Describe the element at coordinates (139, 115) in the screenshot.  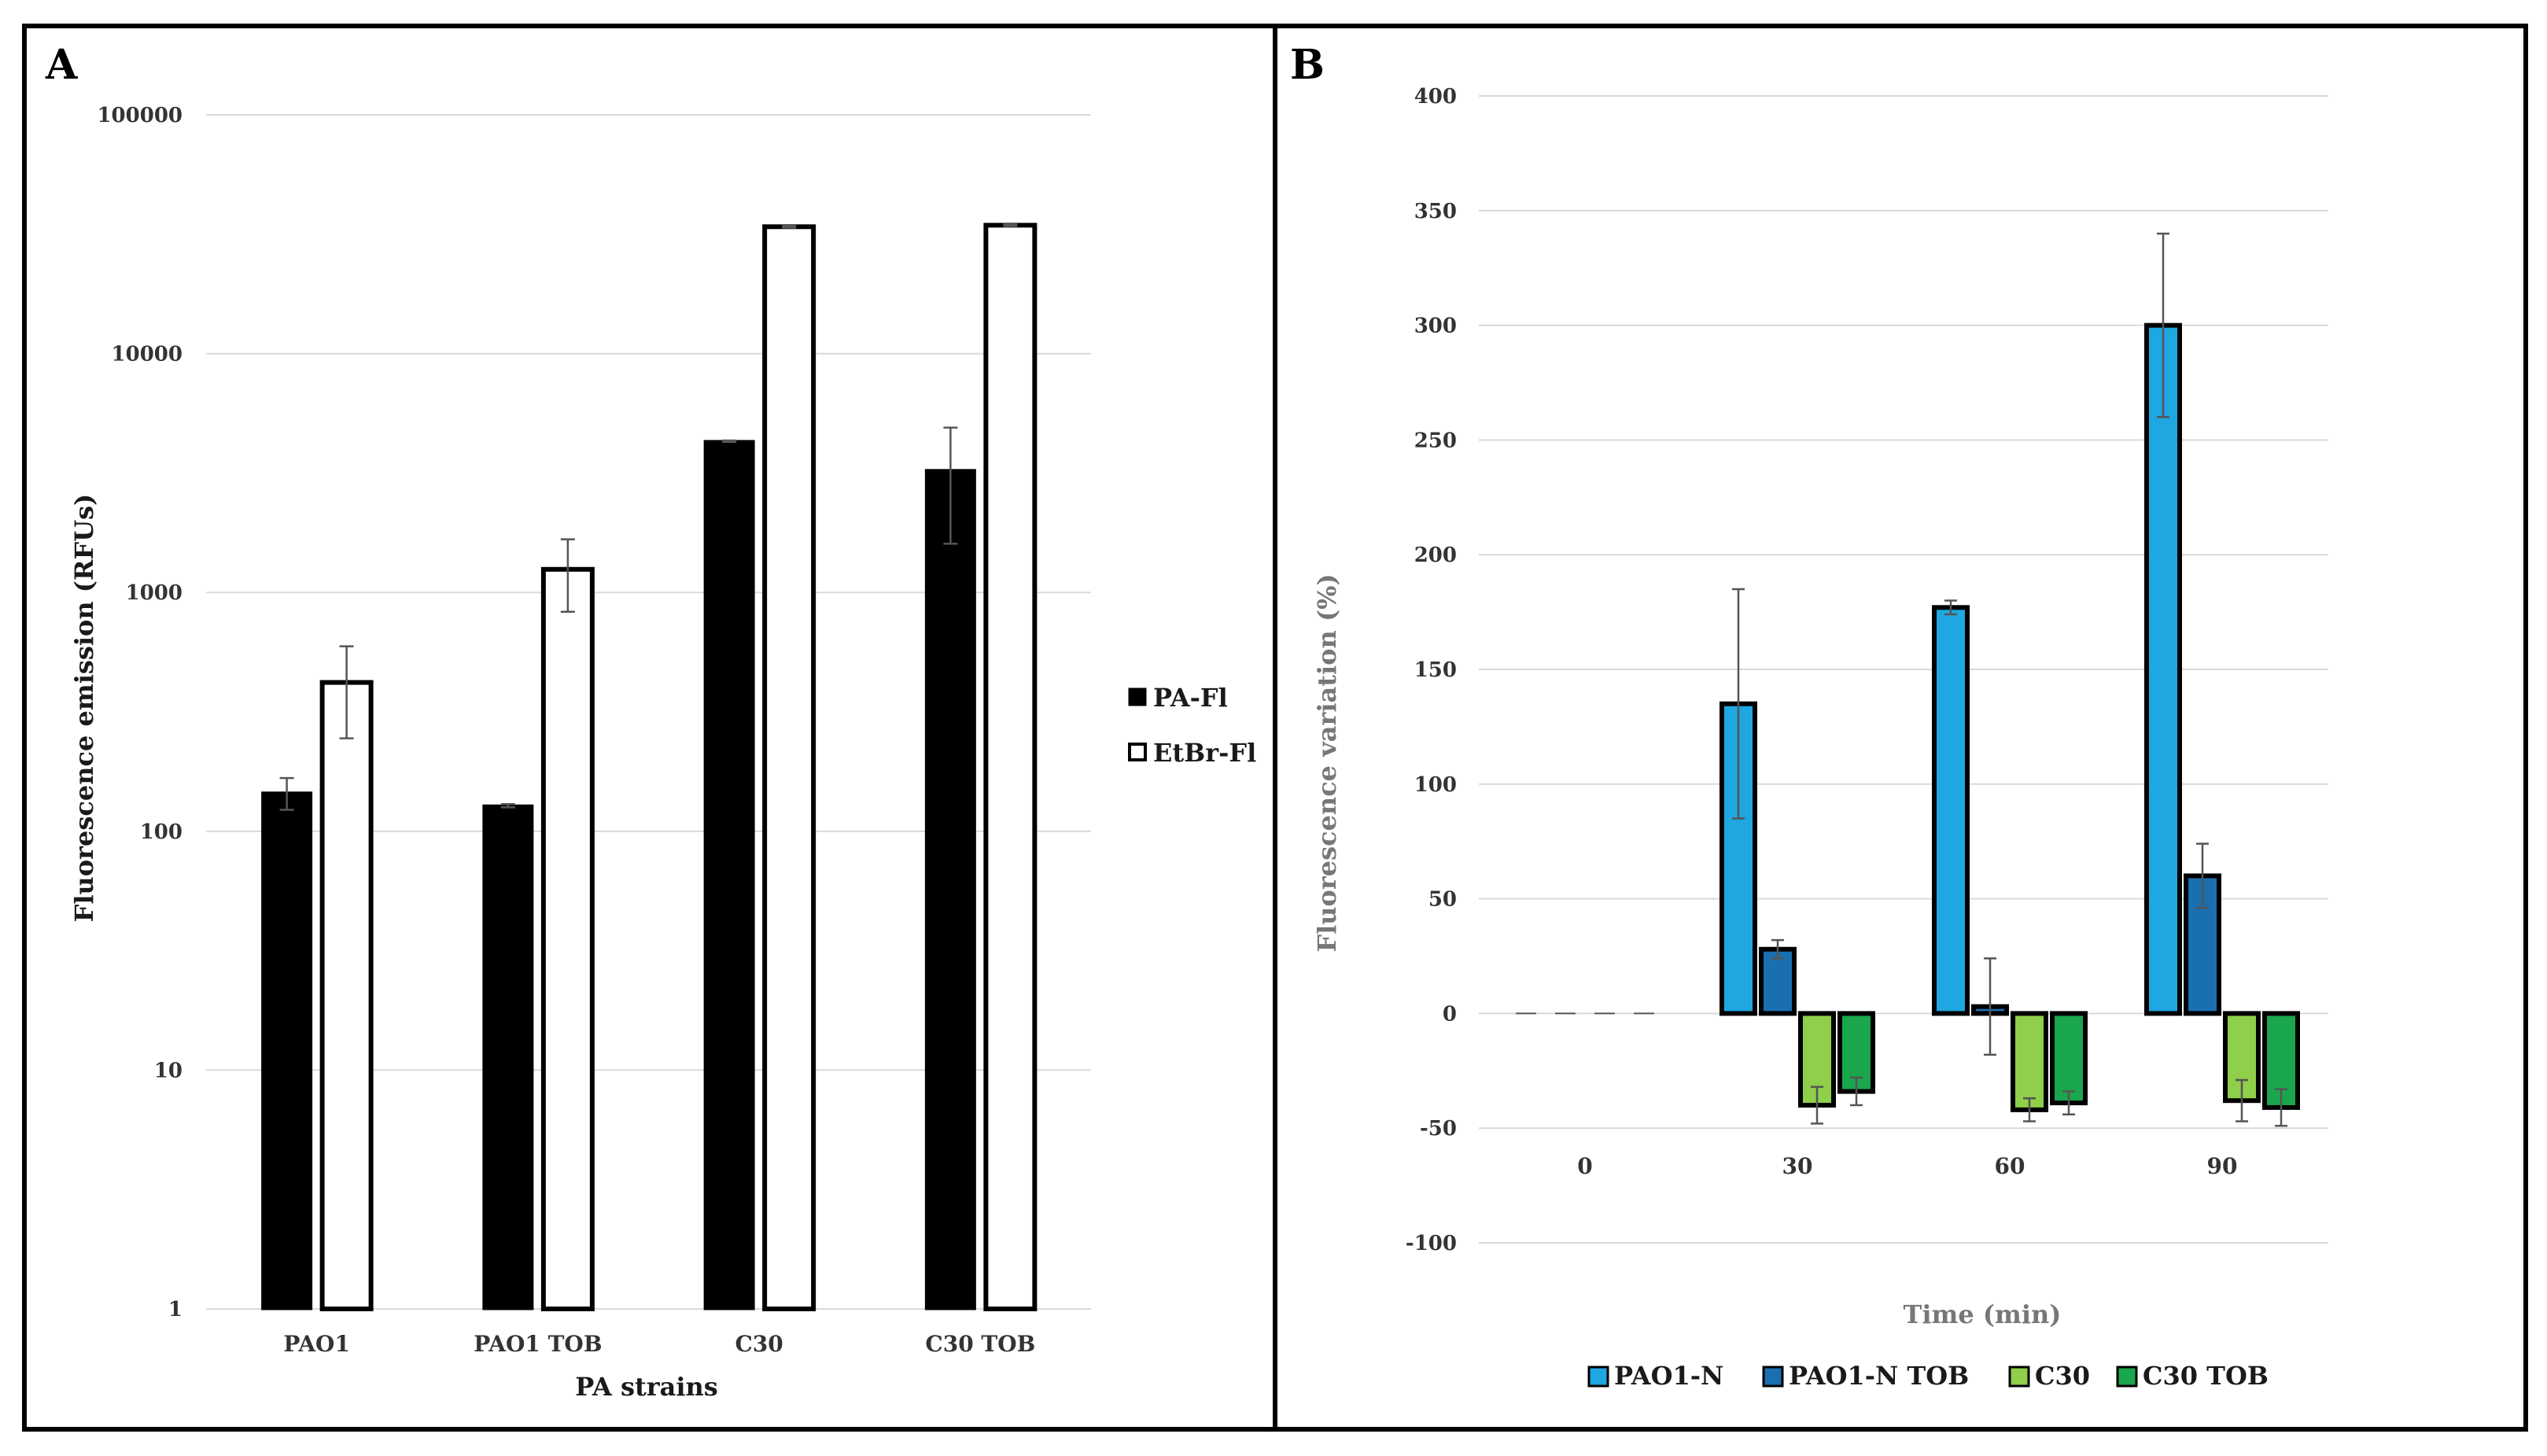
I see `chart-a-y-tick-label: 100000` at that location.